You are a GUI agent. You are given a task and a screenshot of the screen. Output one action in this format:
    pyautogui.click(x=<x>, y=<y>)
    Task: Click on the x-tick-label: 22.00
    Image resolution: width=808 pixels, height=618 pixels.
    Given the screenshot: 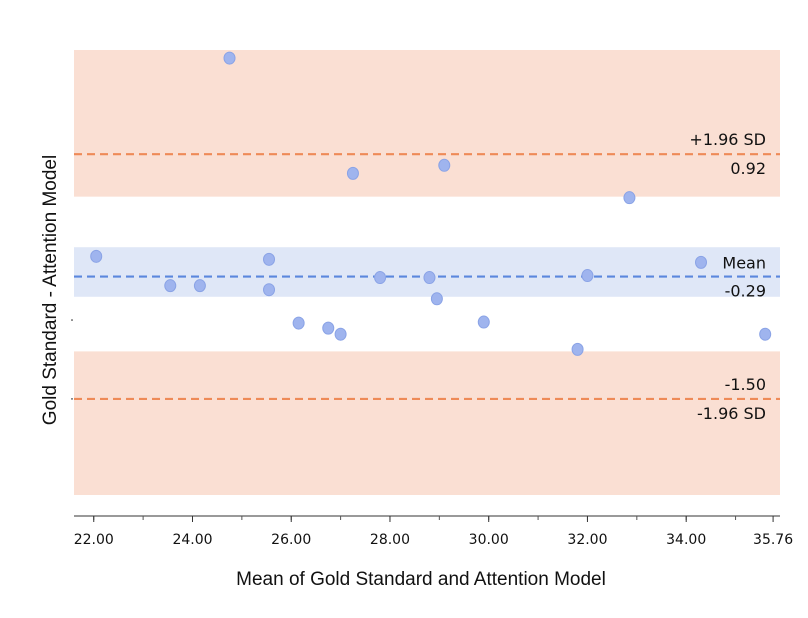 What is the action you would take?
    pyautogui.click(x=94, y=540)
    